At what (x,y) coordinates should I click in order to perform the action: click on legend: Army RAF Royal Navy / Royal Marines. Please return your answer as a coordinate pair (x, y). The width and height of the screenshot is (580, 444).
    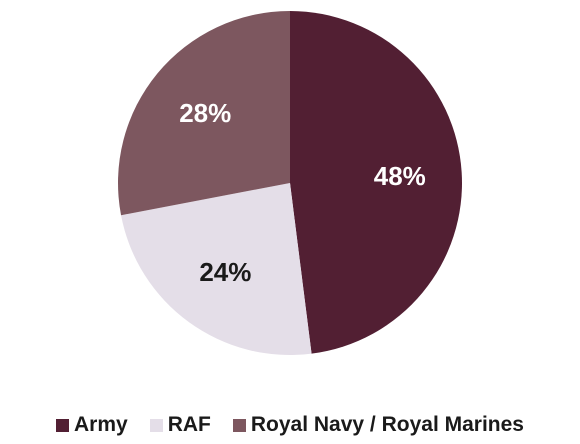
    Looking at the image, I should click on (290, 425).